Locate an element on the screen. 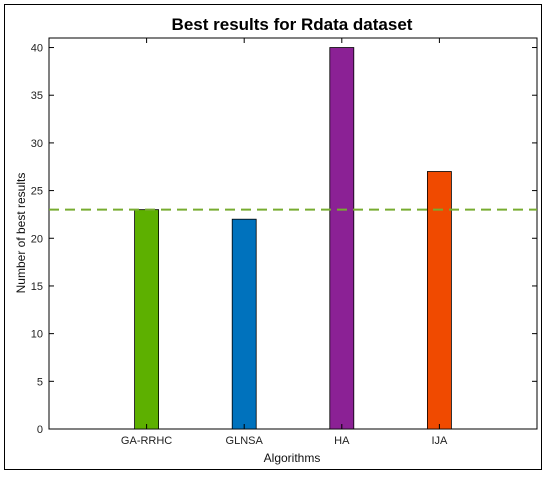 This screenshot has width=550, height=478. x-tick-label: GLNSA is located at coordinates (245, 441).